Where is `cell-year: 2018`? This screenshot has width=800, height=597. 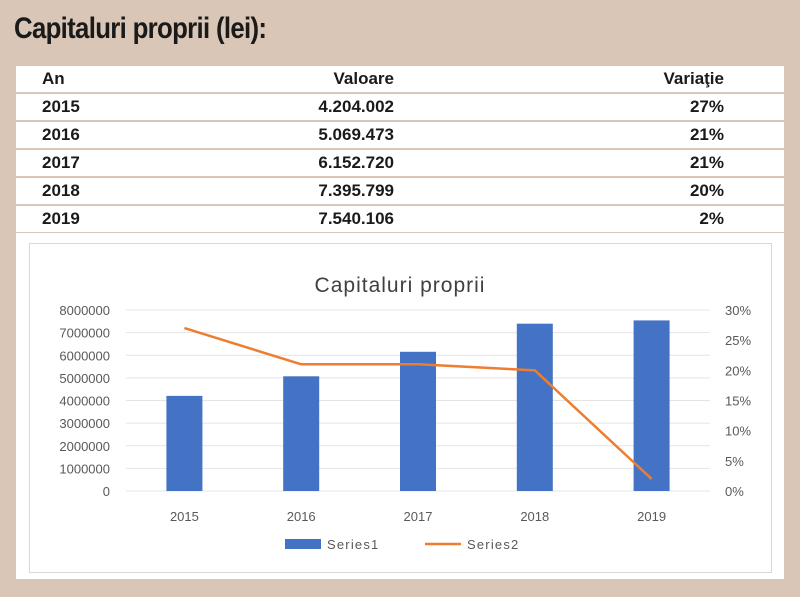
cell-year: 2018 is located at coordinates (61, 190).